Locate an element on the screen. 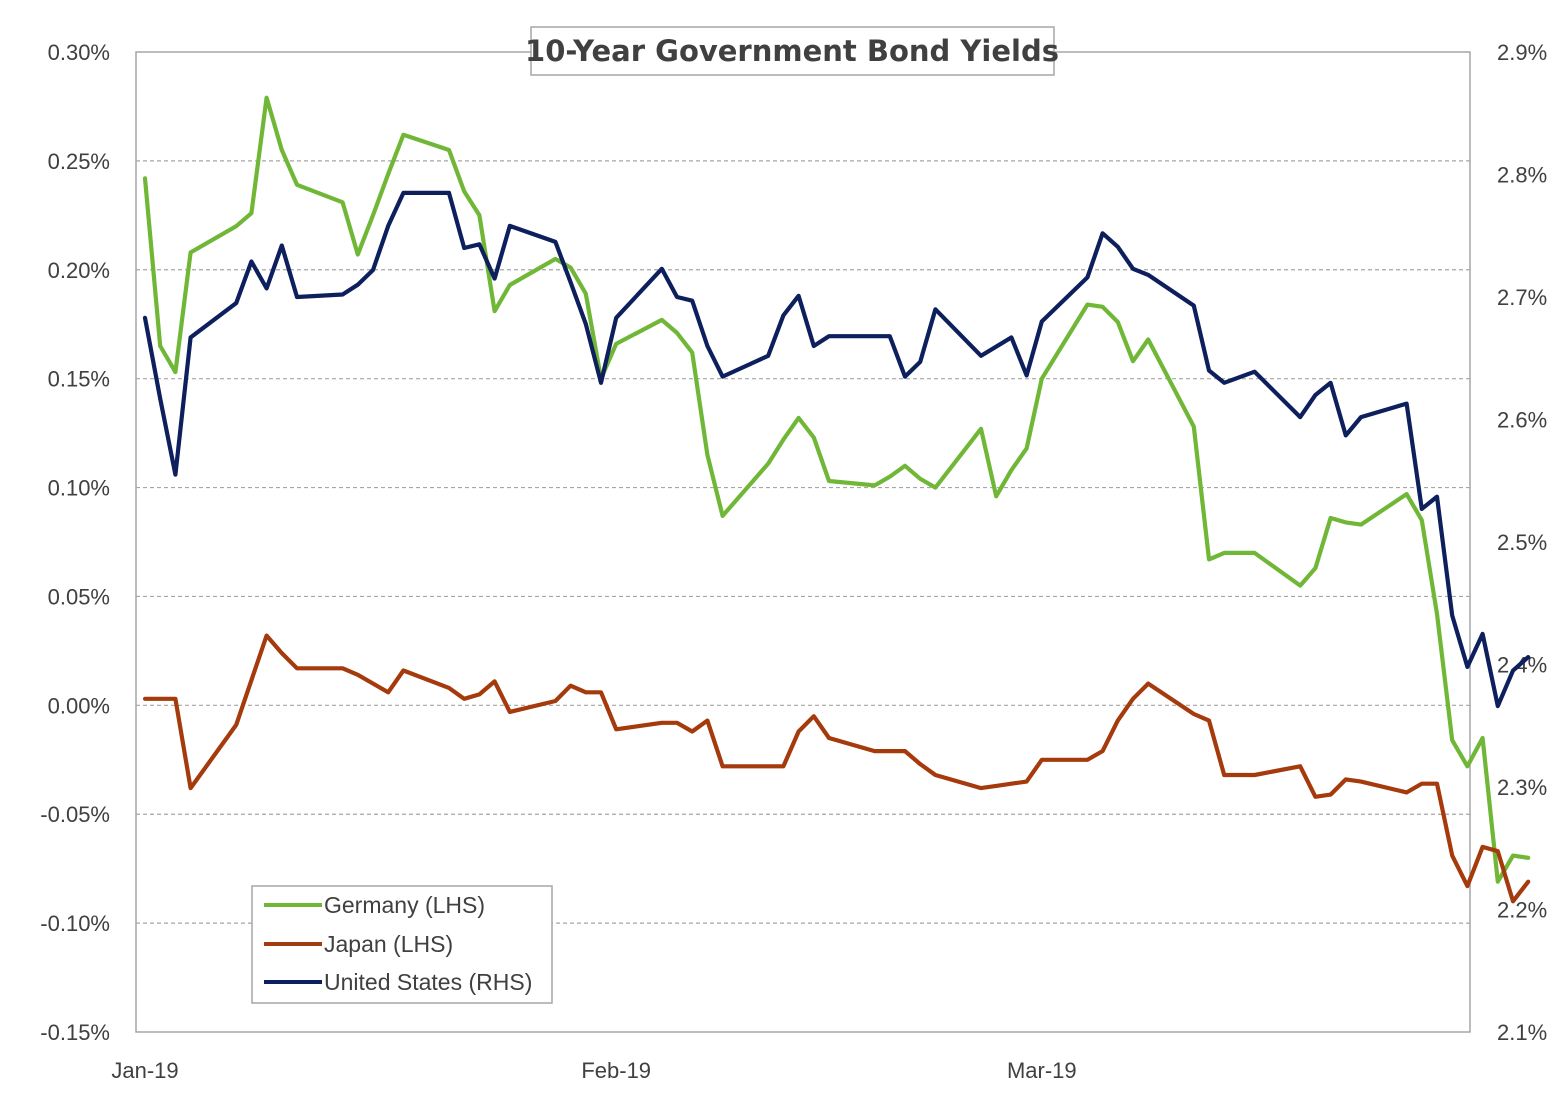  x-tick-label: Feb-19 is located at coordinates (616, 1070).